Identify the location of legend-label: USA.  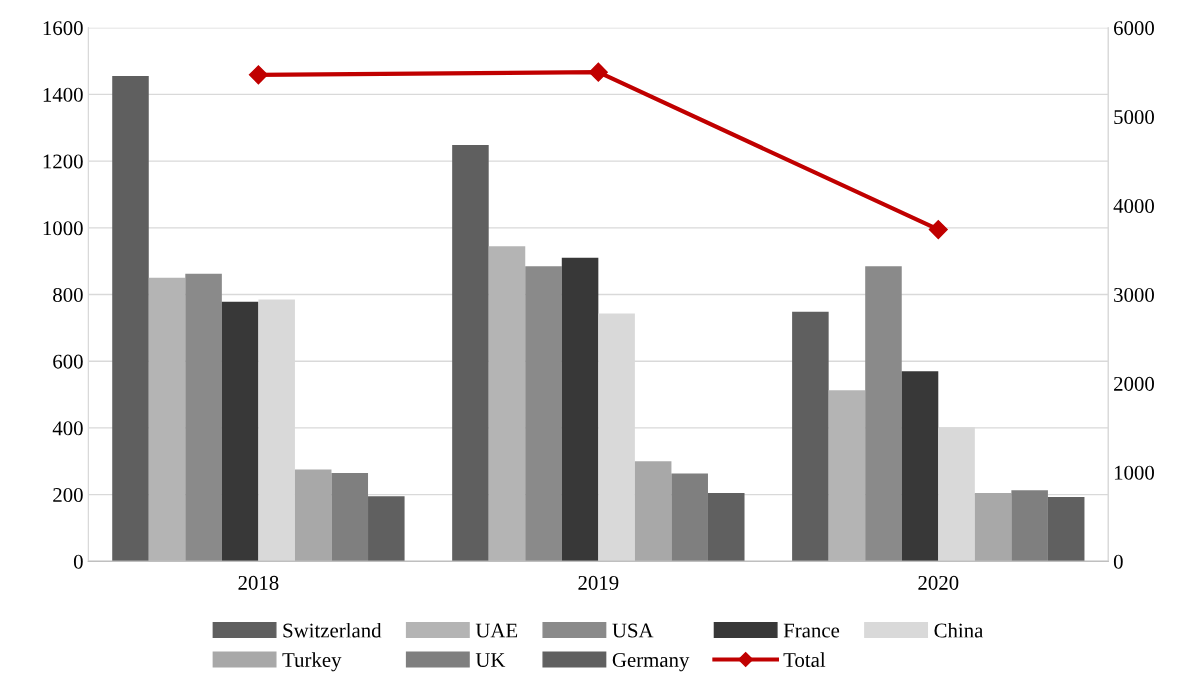
(633, 630).